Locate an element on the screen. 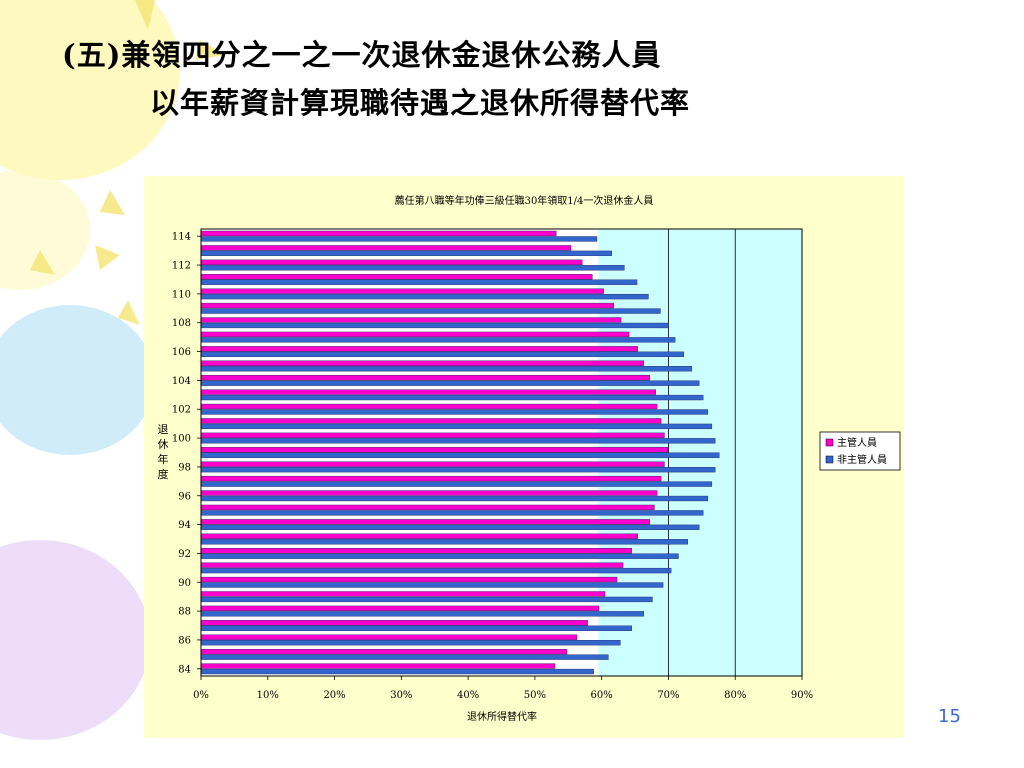  slide-title-line2: 以年薪資計算現職待遇之退休所得替代率 is located at coordinates (420, 103).